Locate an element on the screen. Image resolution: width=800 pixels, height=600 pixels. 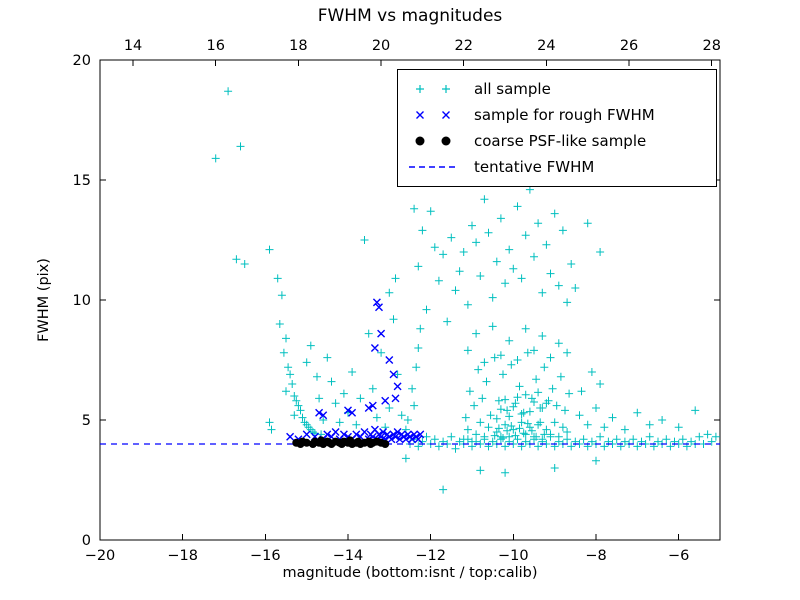
legend-label: coarse PSF-like sample is located at coordinates (560, 141).